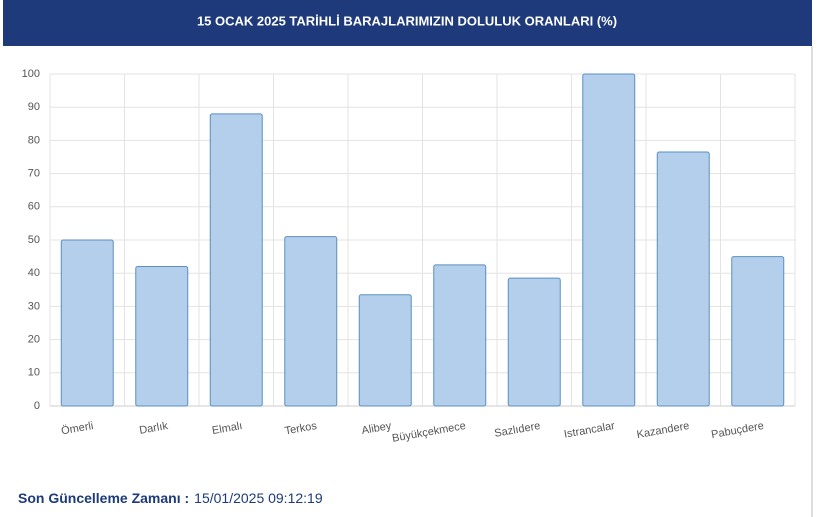 The height and width of the screenshot is (517, 820). I want to click on y-tick-label: 70, so click(34, 174).